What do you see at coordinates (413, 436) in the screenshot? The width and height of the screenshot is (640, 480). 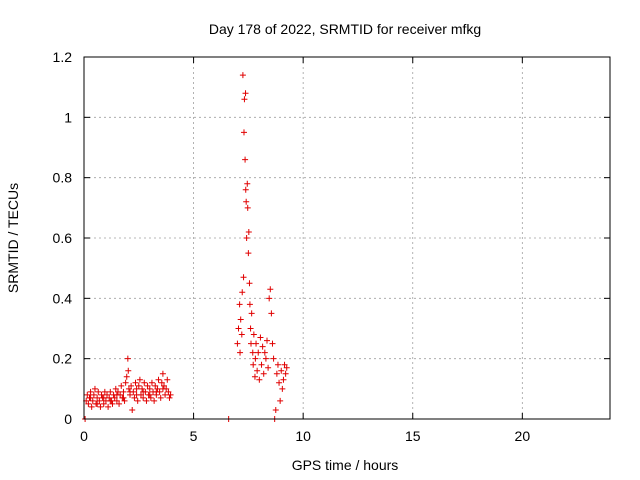 I see `x-tick-label: 15` at bounding box center [413, 436].